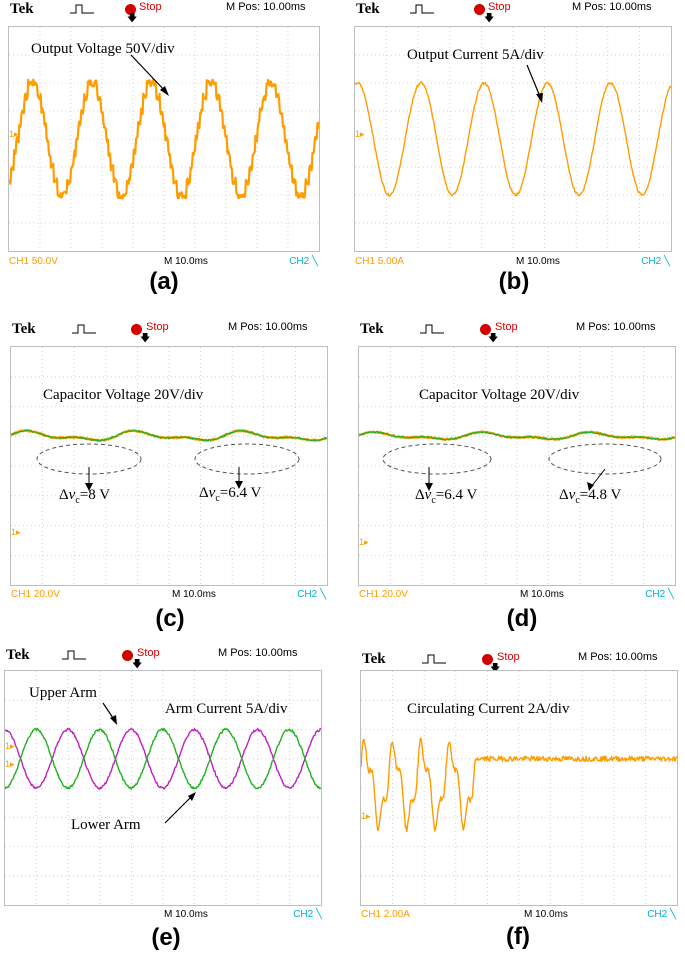 The image size is (685, 953). What do you see at coordinates (164, 281) in the screenshot?
I see `panel-caption: (a)` at bounding box center [164, 281].